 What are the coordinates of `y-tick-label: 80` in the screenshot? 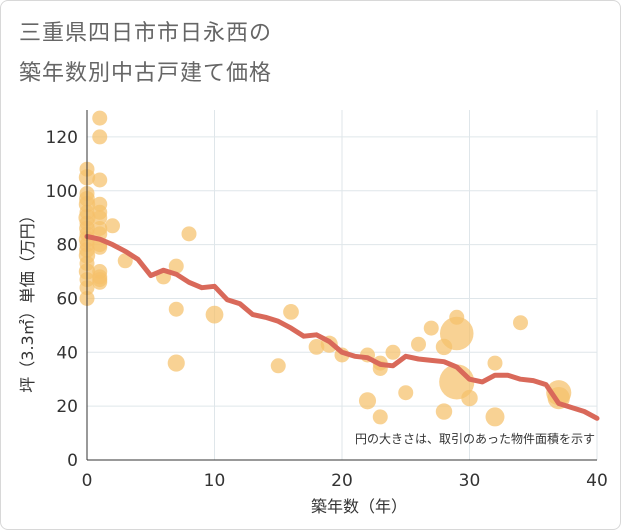 It's located at (67, 246).